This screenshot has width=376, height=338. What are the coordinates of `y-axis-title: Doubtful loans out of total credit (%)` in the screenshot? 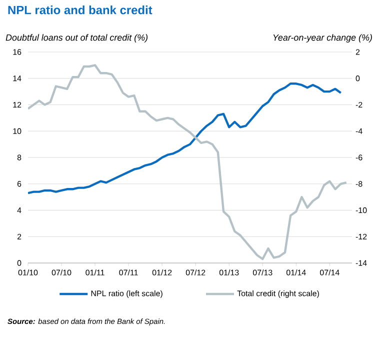 It's located at (77, 38).